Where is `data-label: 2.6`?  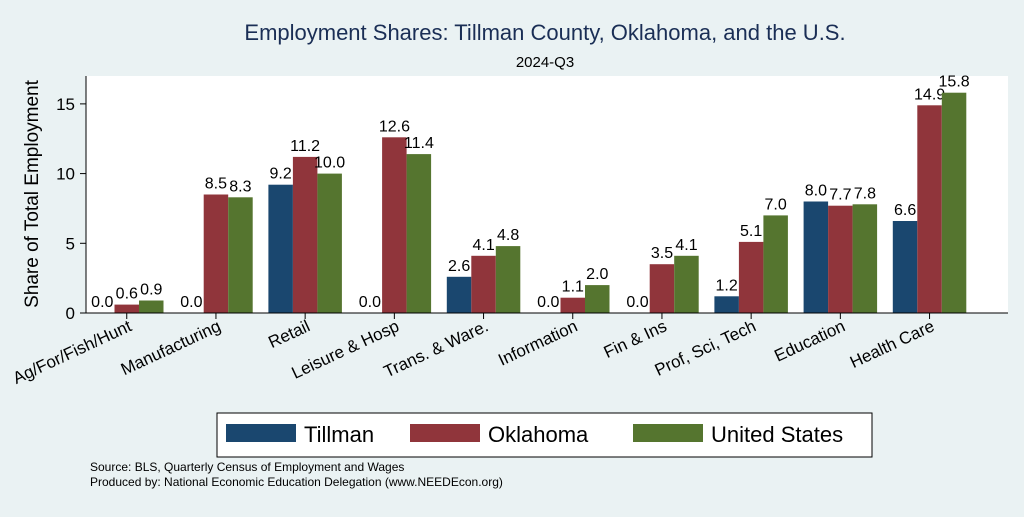 data-label: 2.6 is located at coordinates (459, 266).